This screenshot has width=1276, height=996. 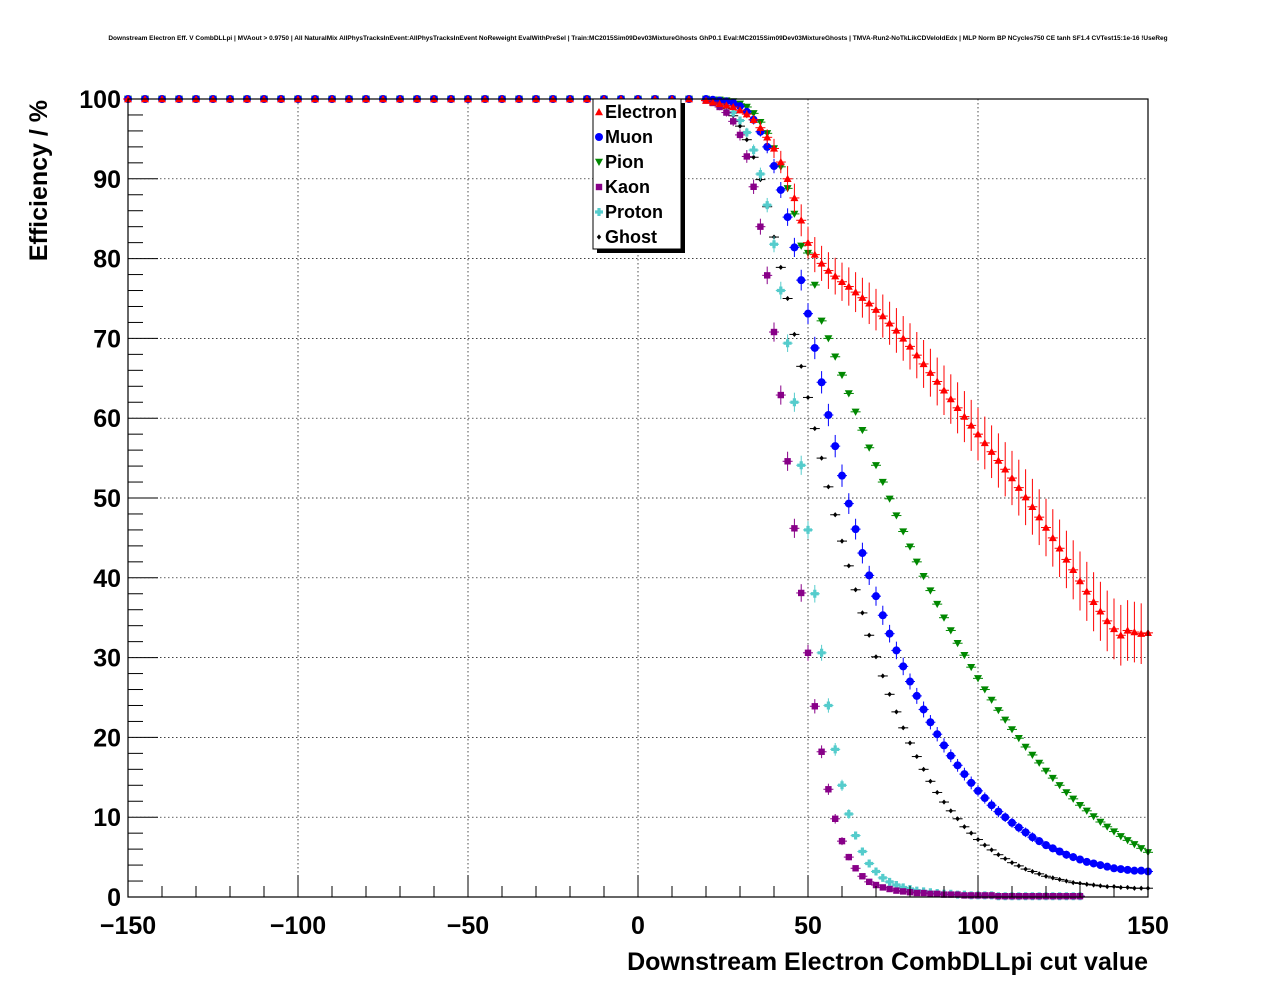 I want to click on x-tick-label: 100, so click(x=978, y=926).